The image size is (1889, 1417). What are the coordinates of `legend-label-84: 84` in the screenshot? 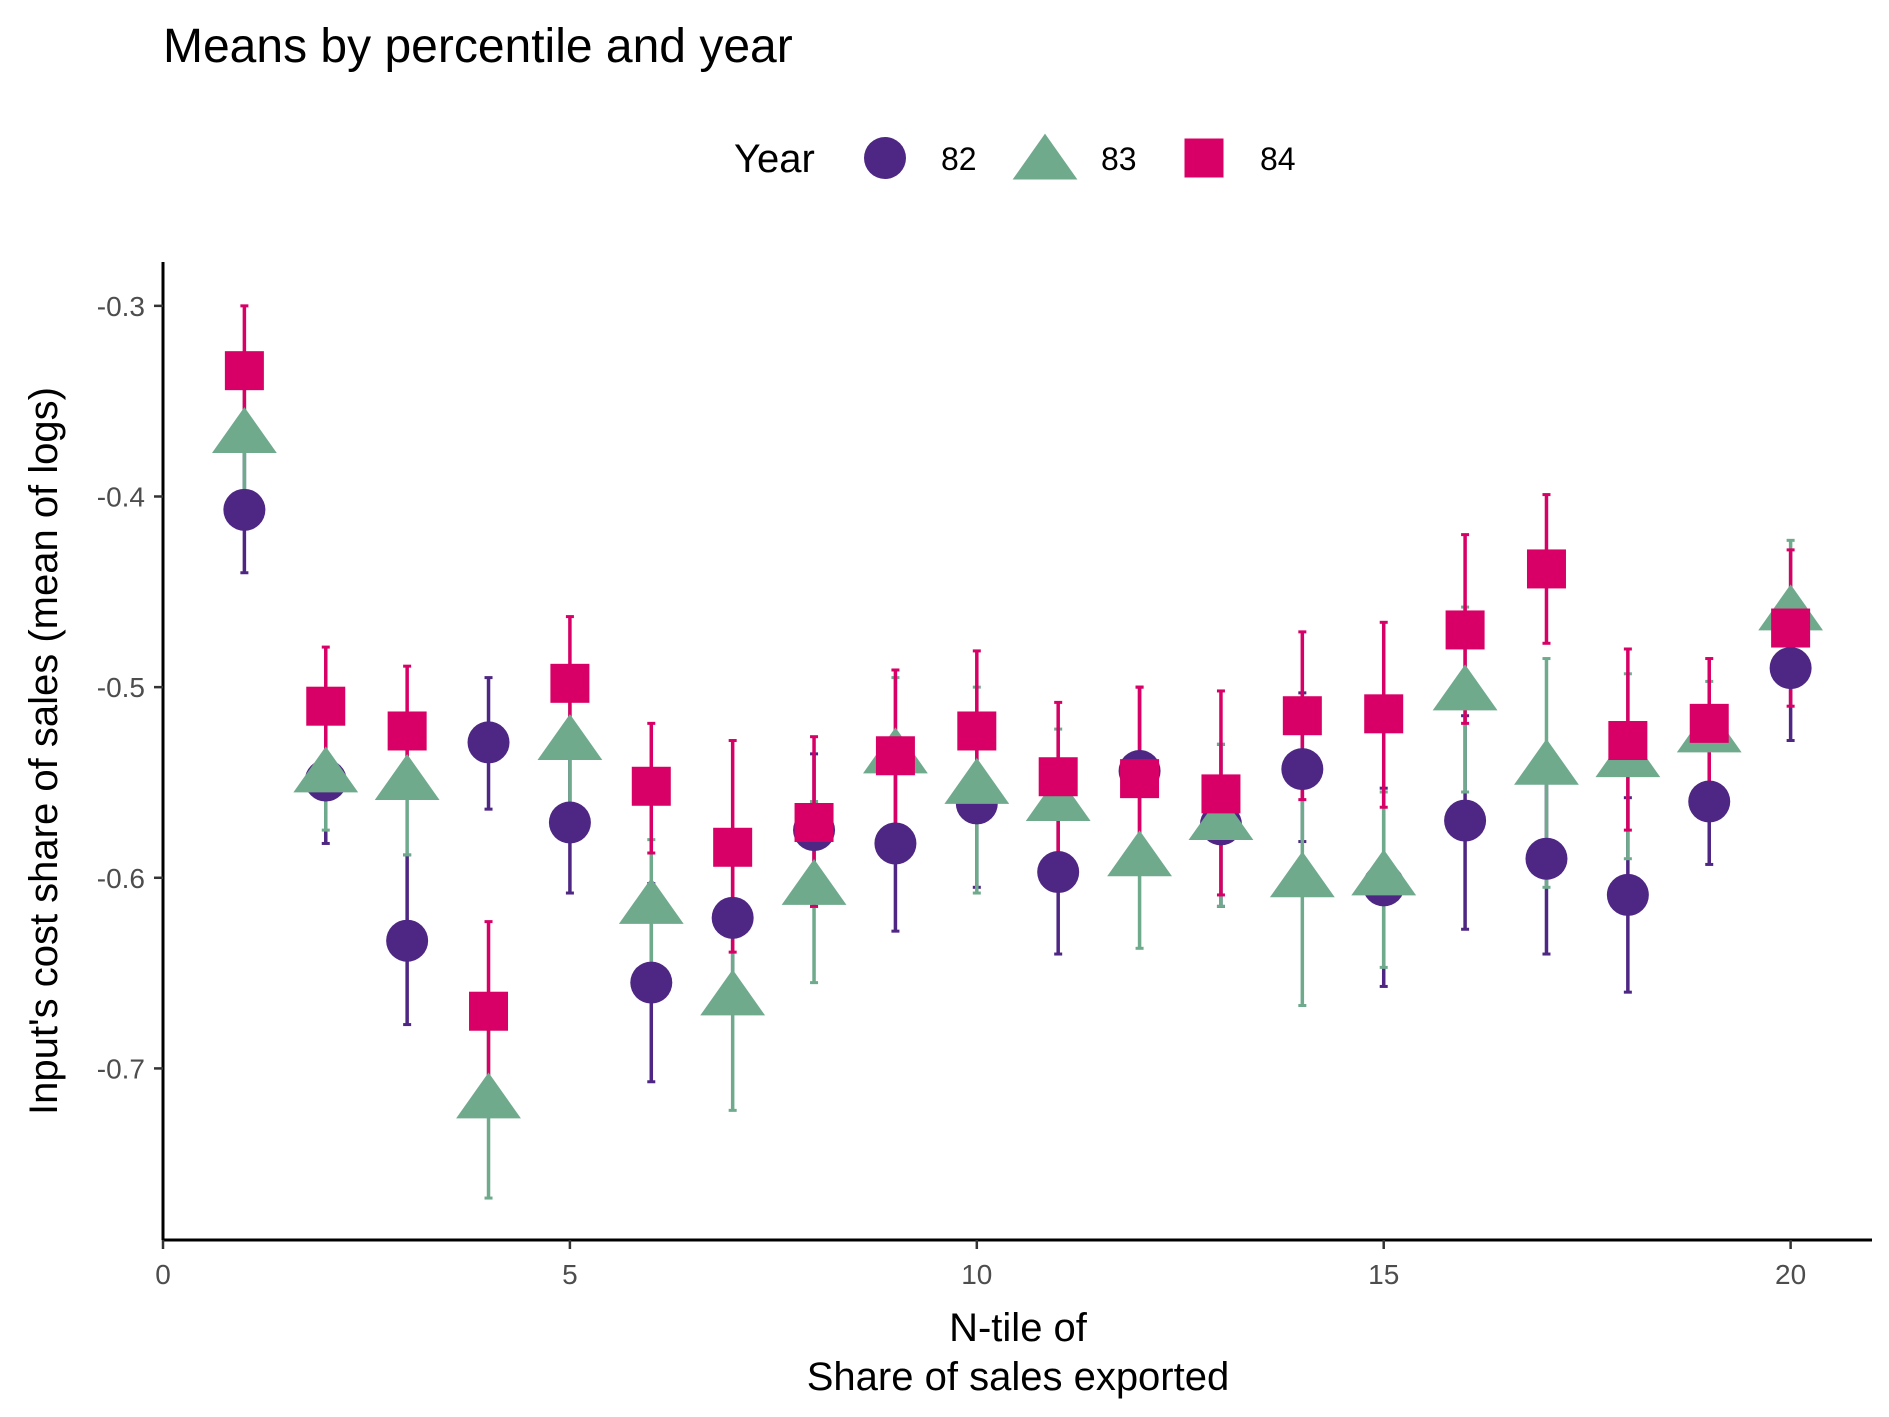 It's located at (1278, 159).